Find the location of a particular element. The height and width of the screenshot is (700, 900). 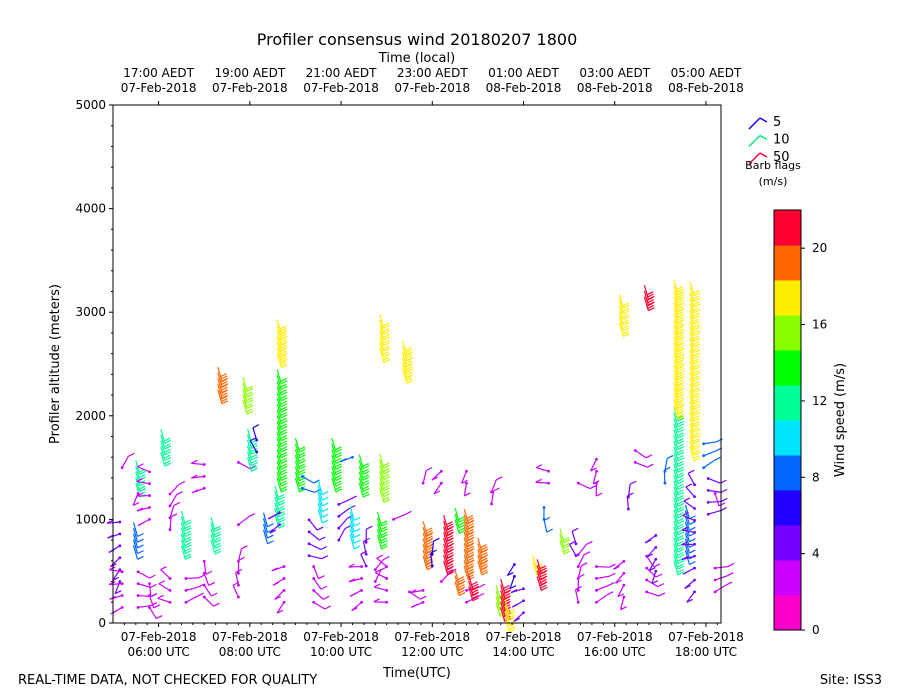

legend-barb-shaft is located at coordinates (754, 158).